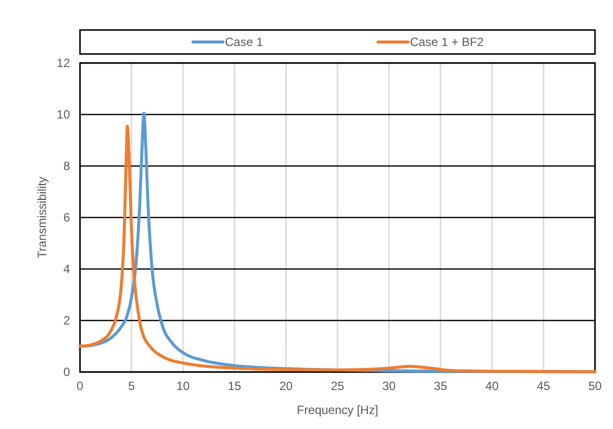  I want to click on x-tick-label: 5, so click(132, 386).